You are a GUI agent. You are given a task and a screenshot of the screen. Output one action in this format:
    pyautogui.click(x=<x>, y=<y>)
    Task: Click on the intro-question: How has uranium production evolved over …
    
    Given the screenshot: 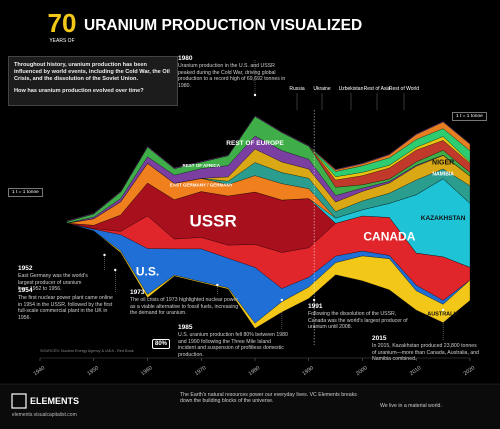 What is the action you would take?
    pyautogui.click(x=79, y=91)
    